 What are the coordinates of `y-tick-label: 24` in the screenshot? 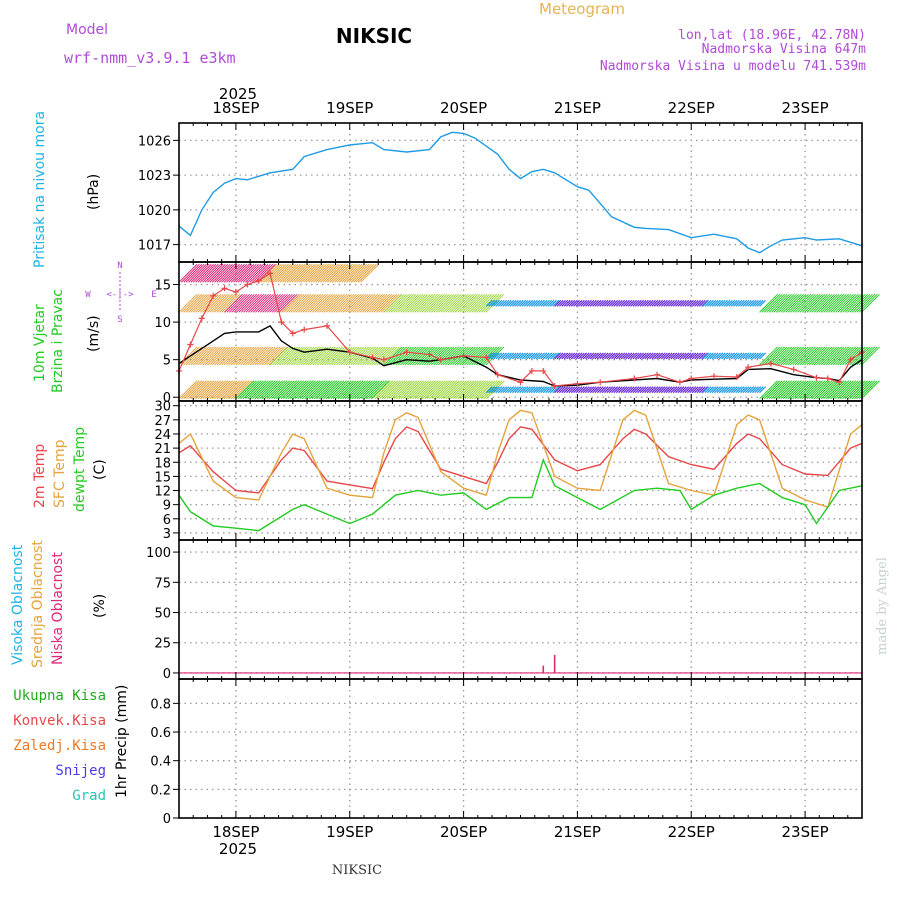 It's located at (162, 435).